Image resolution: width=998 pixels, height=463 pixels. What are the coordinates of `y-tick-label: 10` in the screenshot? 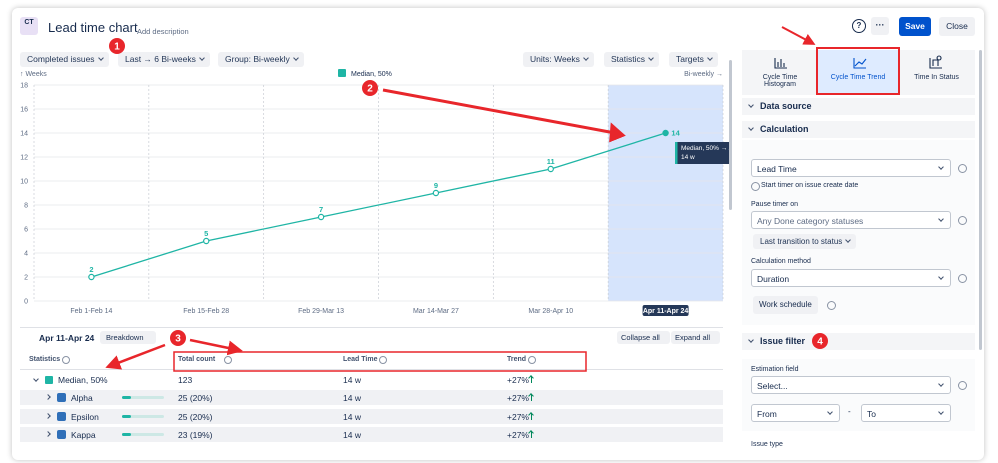 It's located at (24, 182).